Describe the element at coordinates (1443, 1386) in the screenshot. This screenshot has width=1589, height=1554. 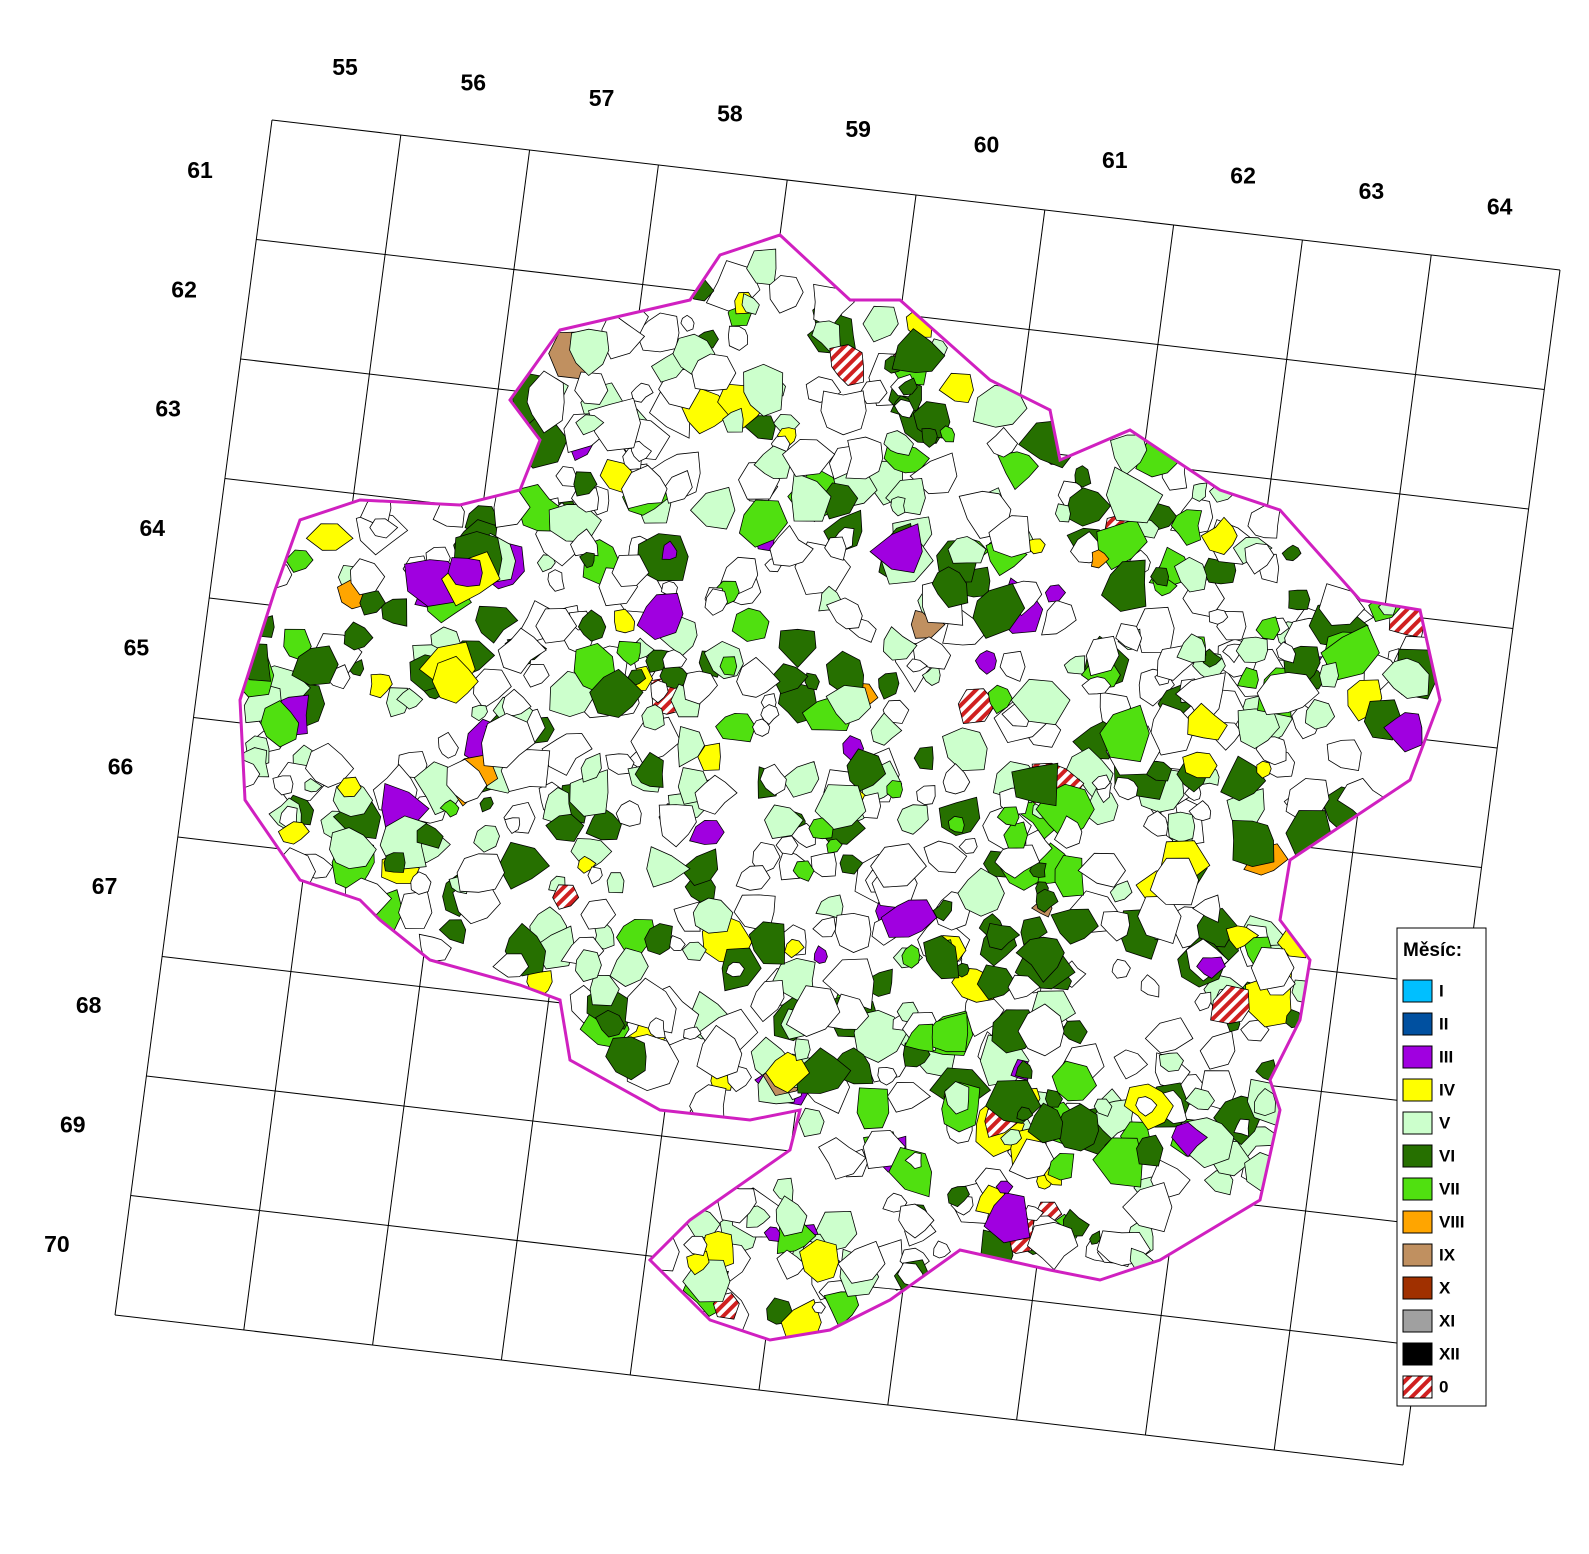
I see `legend-label: 0` at that location.